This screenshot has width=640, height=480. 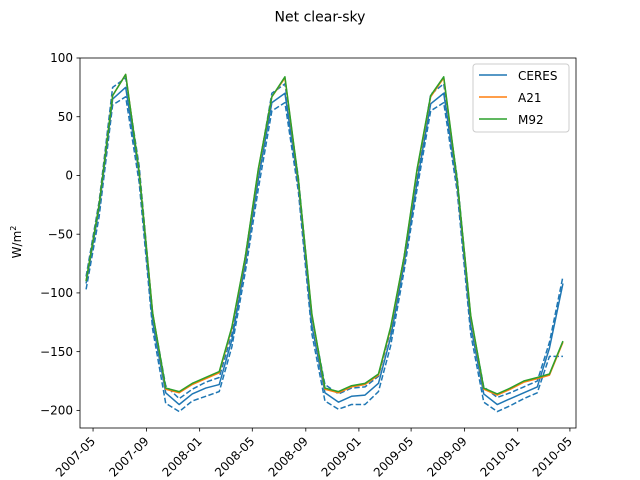 What do you see at coordinates (181, 456) in the screenshot?
I see `x-tick-label: 2008-01` at bounding box center [181, 456].